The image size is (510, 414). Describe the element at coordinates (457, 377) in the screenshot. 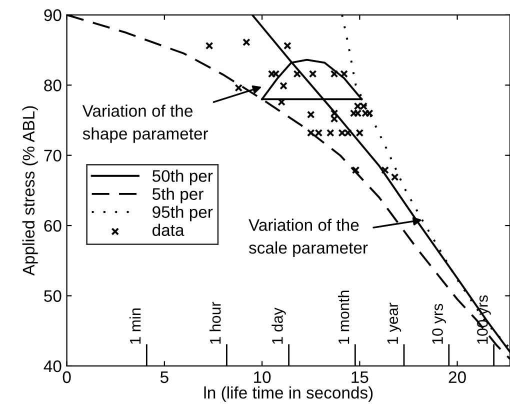

I see `x-tick-label: 20` at that location.